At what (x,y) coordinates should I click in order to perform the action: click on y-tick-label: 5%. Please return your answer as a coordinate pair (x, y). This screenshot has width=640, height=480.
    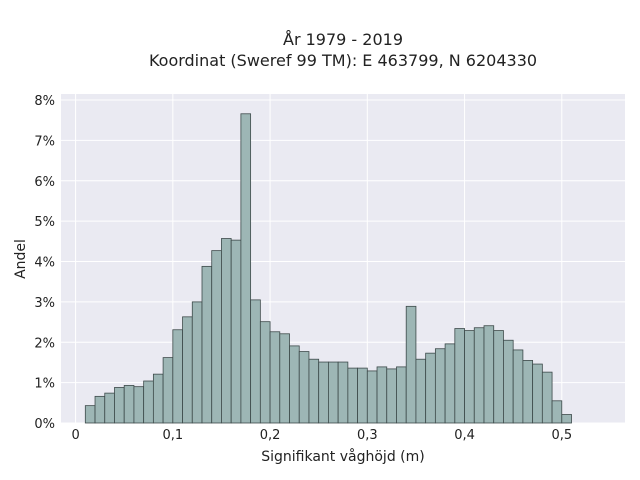
    Looking at the image, I should click on (44, 222).